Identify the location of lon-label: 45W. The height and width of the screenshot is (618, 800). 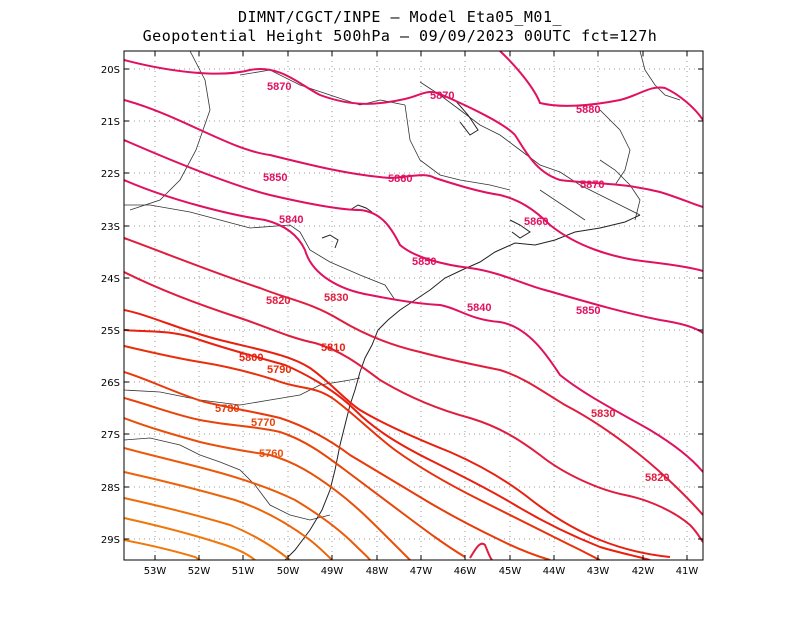
(510, 571).